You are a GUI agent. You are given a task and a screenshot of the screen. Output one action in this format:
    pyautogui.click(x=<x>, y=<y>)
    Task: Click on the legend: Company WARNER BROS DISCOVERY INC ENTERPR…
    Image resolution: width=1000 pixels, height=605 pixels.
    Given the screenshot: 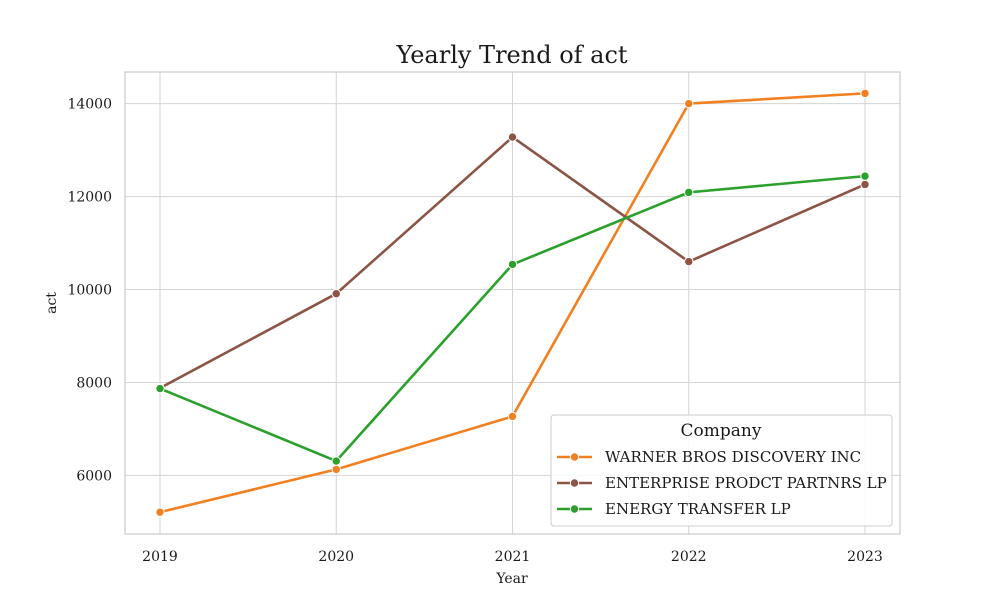 What is the action you would take?
    pyautogui.click(x=721, y=470)
    